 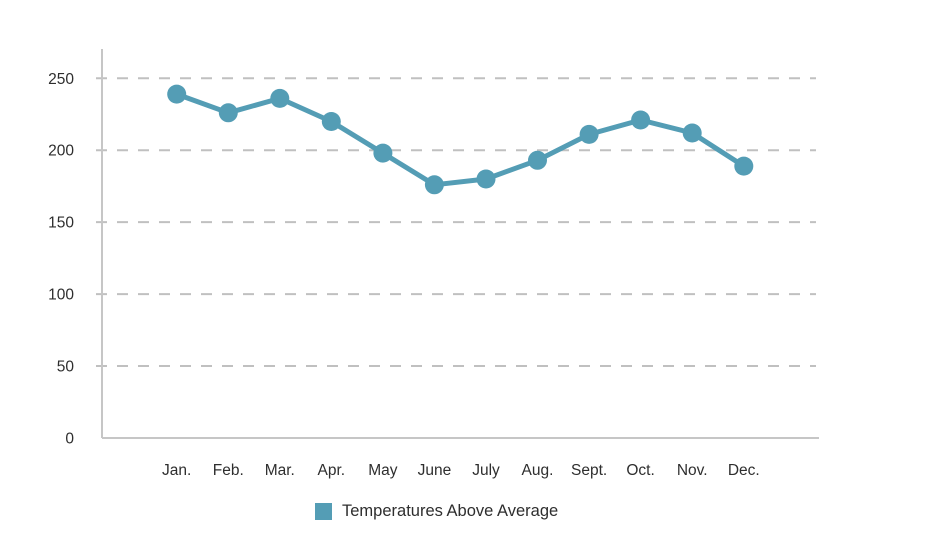 What do you see at coordinates (537, 160) in the screenshot?
I see `data-point-aug` at bounding box center [537, 160].